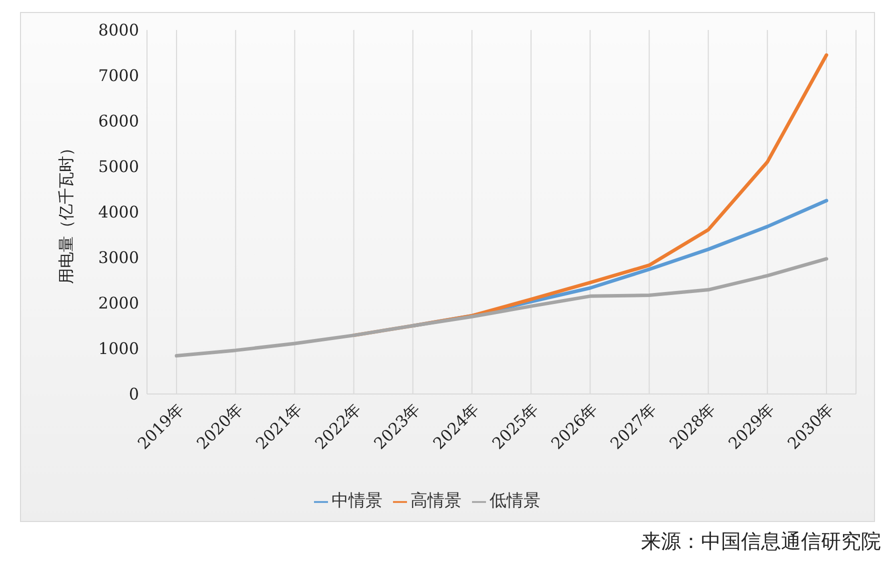 Image resolution: width=891 pixels, height=570 pixels. I want to click on y-tick-label: 2000, so click(118, 303).